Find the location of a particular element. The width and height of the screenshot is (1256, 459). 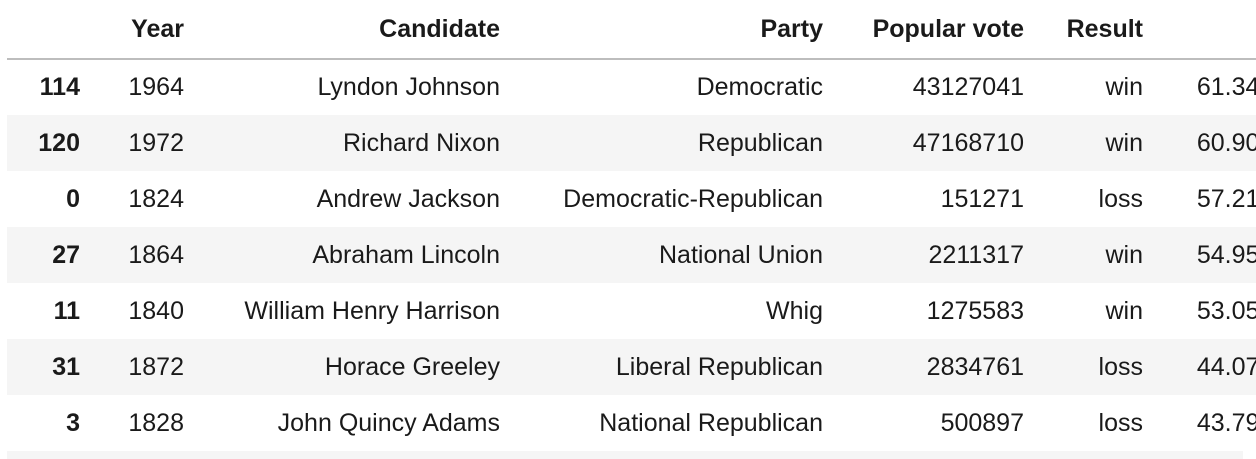

cell-party: Republican is located at coordinates (760, 142).